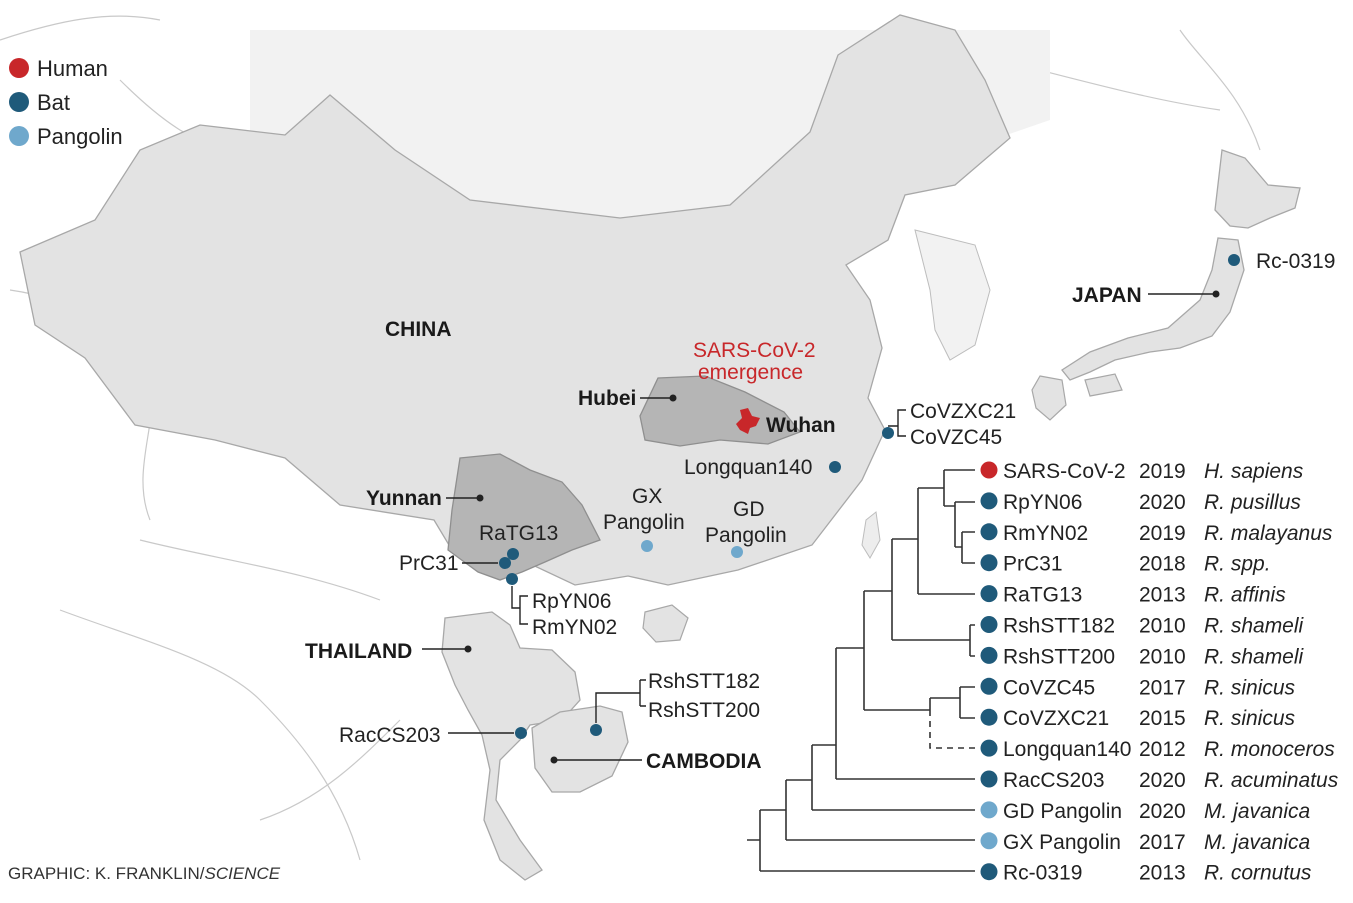  Describe the element at coordinates (647, 546) in the screenshot. I see `gx-pangolin-marker` at that location.